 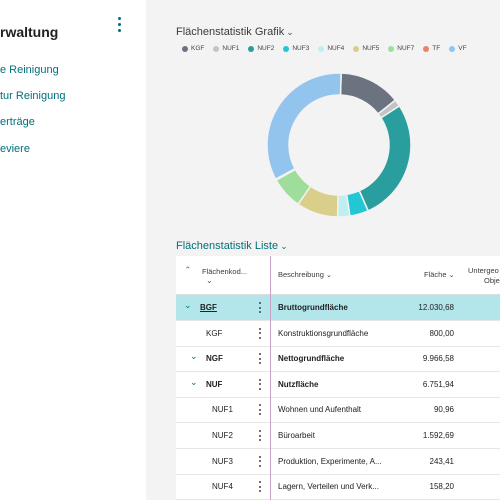 I want to click on chart-legend: KGF NUF1 NUF2 NUF3 NUF4 NUF5 NUF7 TF VF, so click(x=324, y=48).